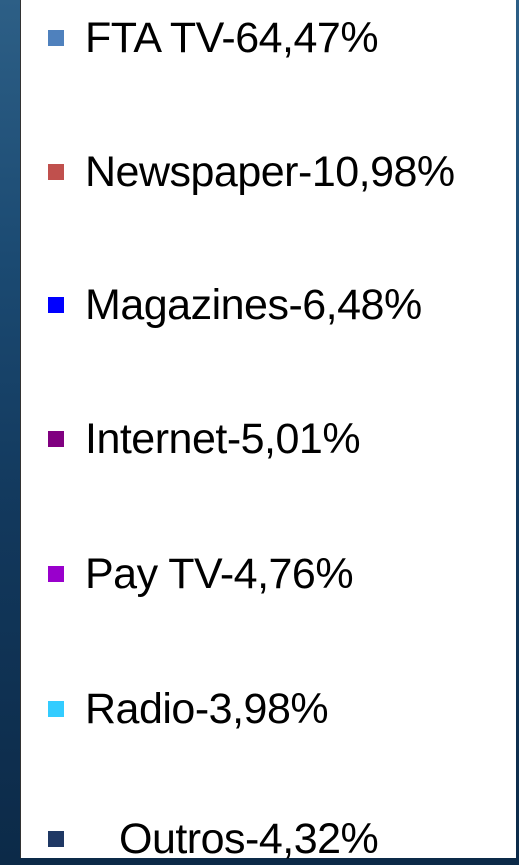  I want to click on legend-label: Newspaper-10,98%, so click(270, 171).